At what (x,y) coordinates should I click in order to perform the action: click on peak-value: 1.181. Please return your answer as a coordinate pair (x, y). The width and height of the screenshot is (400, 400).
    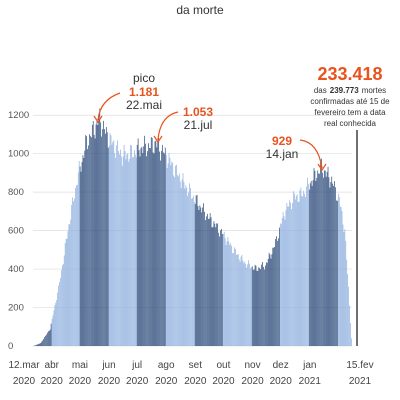
    Looking at the image, I should click on (144, 92).